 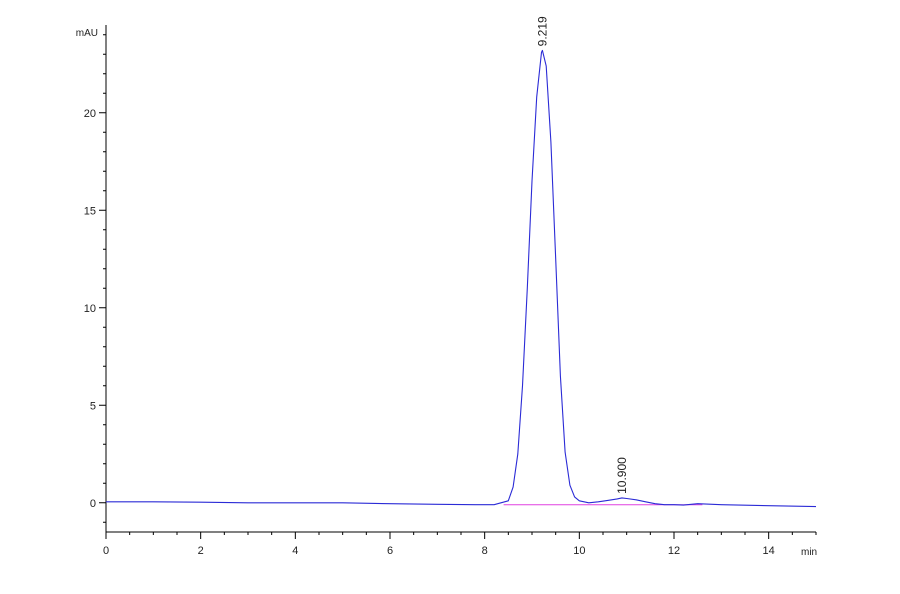 What do you see at coordinates (93, 504) in the screenshot?
I see `y-tick-label: 0` at bounding box center [93, 504].